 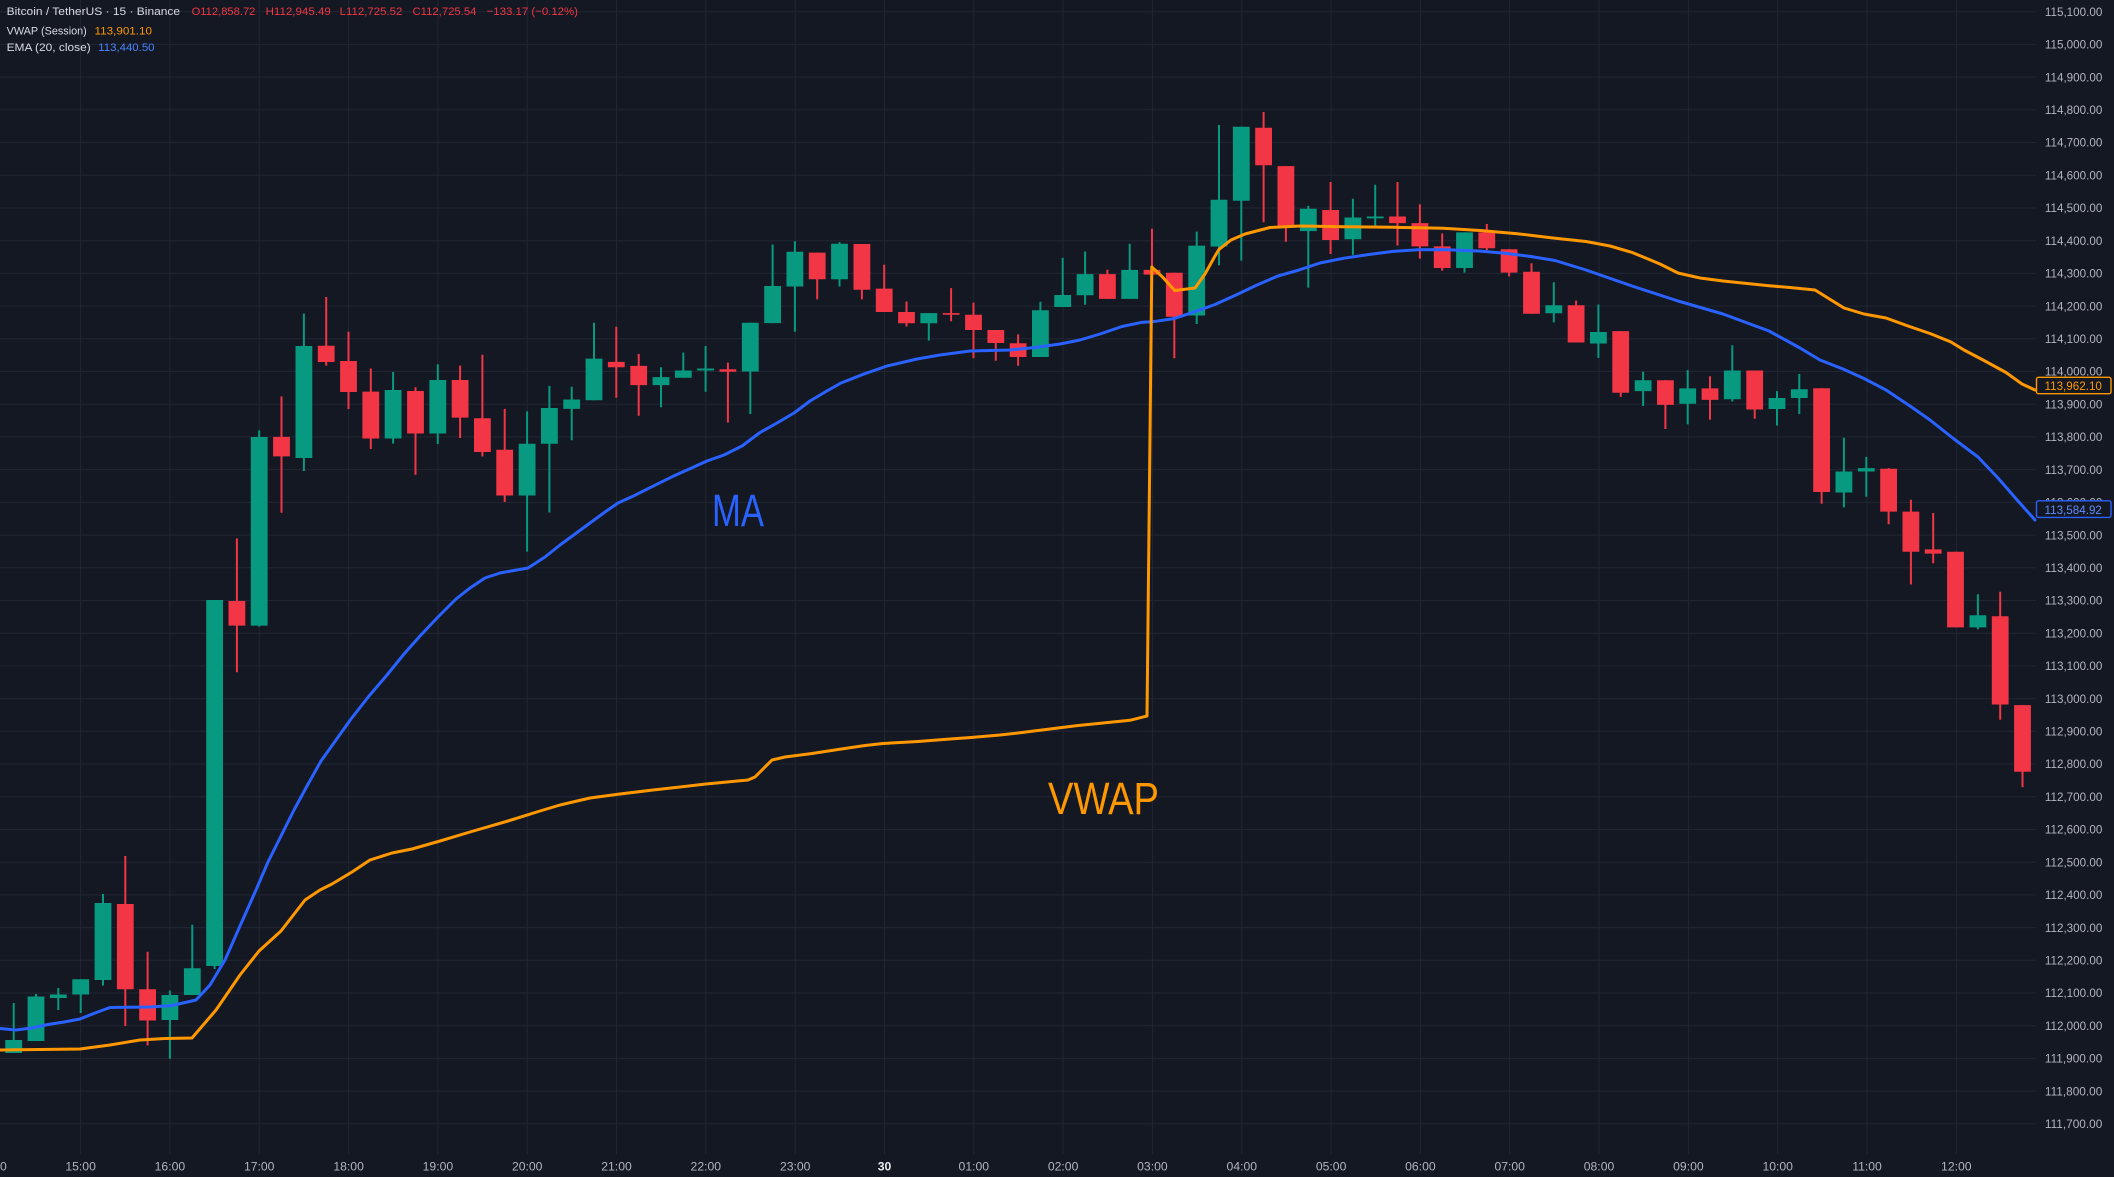 What do you see at coordinates (224, 12) in the screenshot?
I see `svg-text: O112,858.72` at bounding box center [224, 12].